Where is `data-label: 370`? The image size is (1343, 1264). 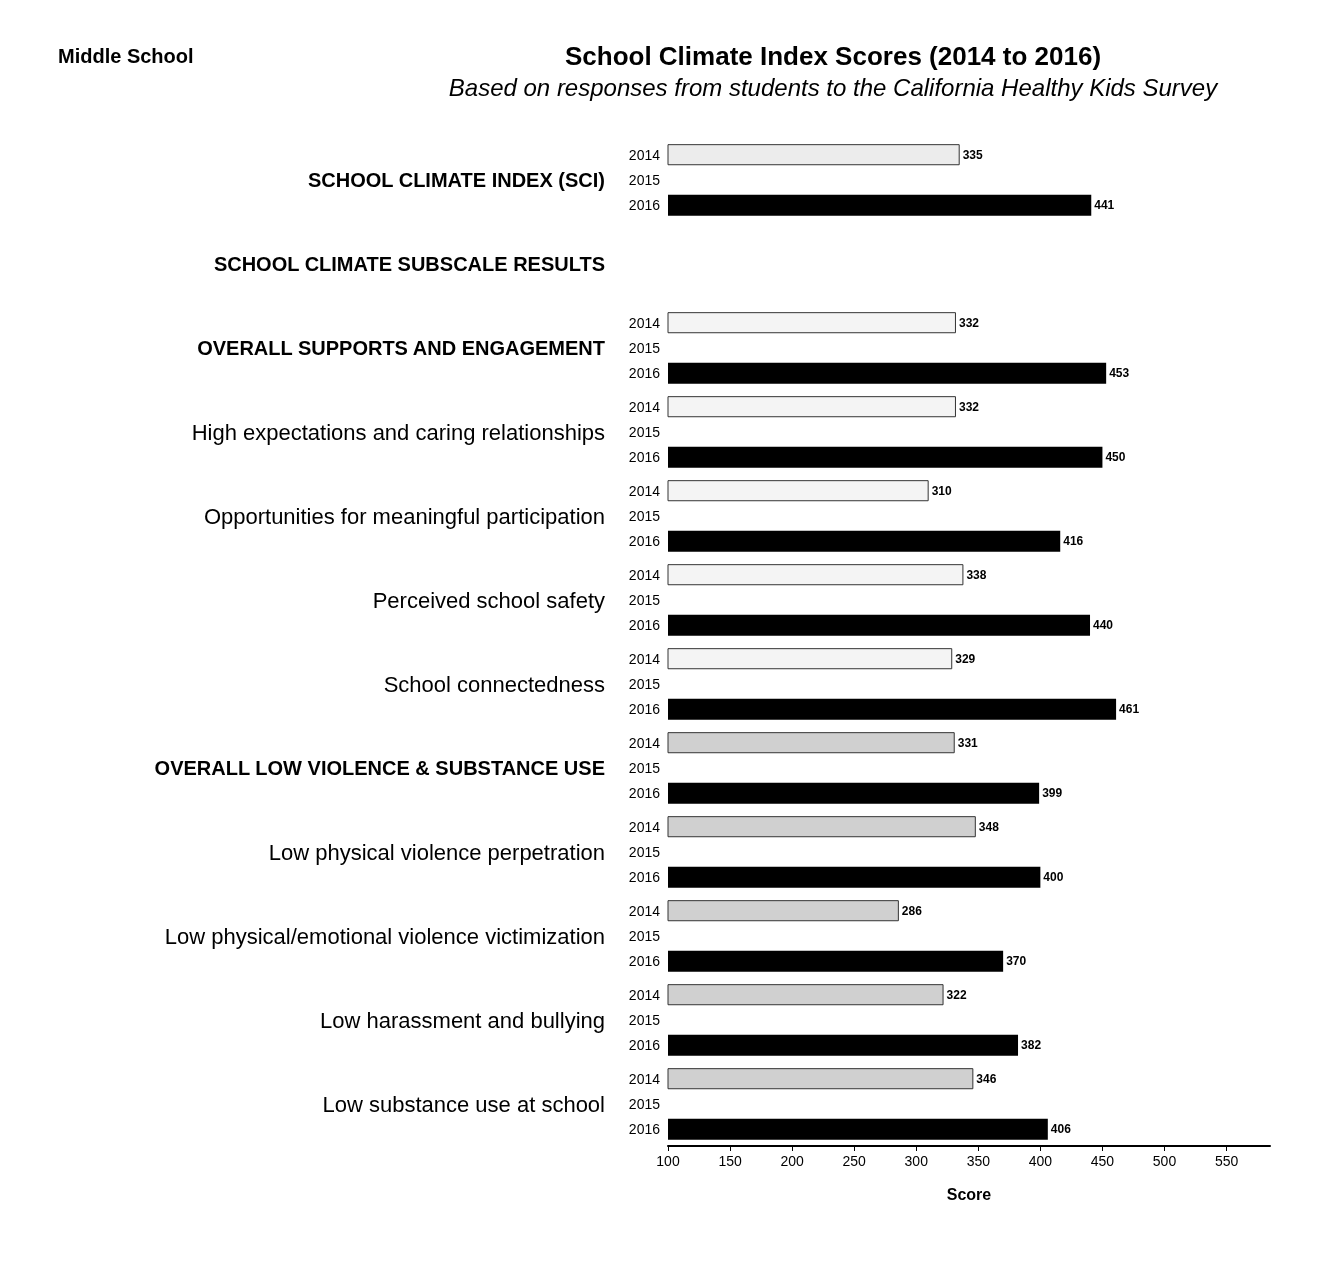 data-label: 370 is located at coordinates (1016, 961).